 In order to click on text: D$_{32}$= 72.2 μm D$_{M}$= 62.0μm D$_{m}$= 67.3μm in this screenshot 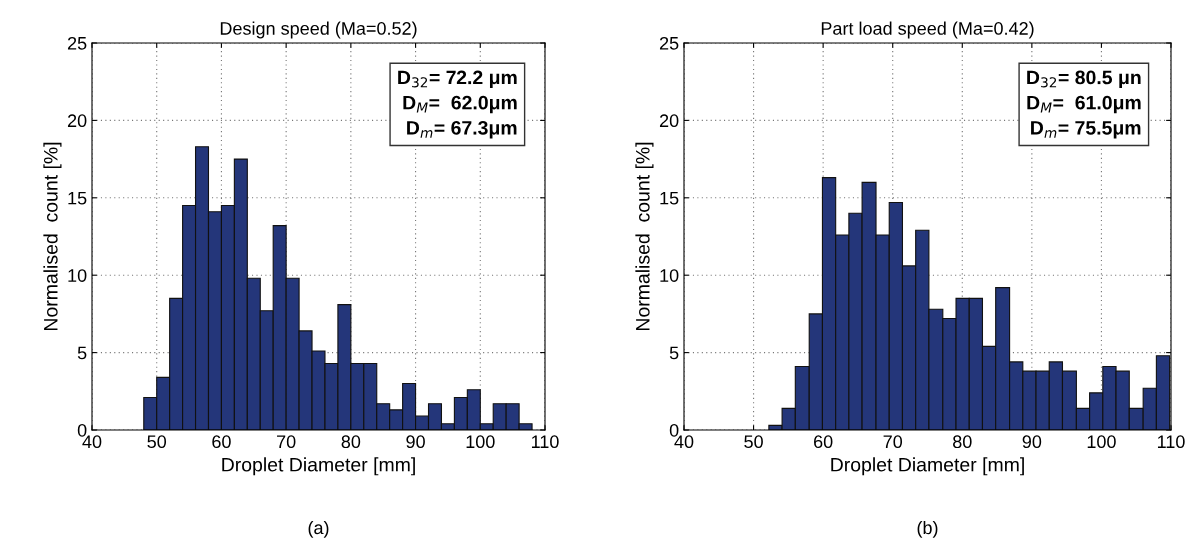, I will do `click(457, 104)`.